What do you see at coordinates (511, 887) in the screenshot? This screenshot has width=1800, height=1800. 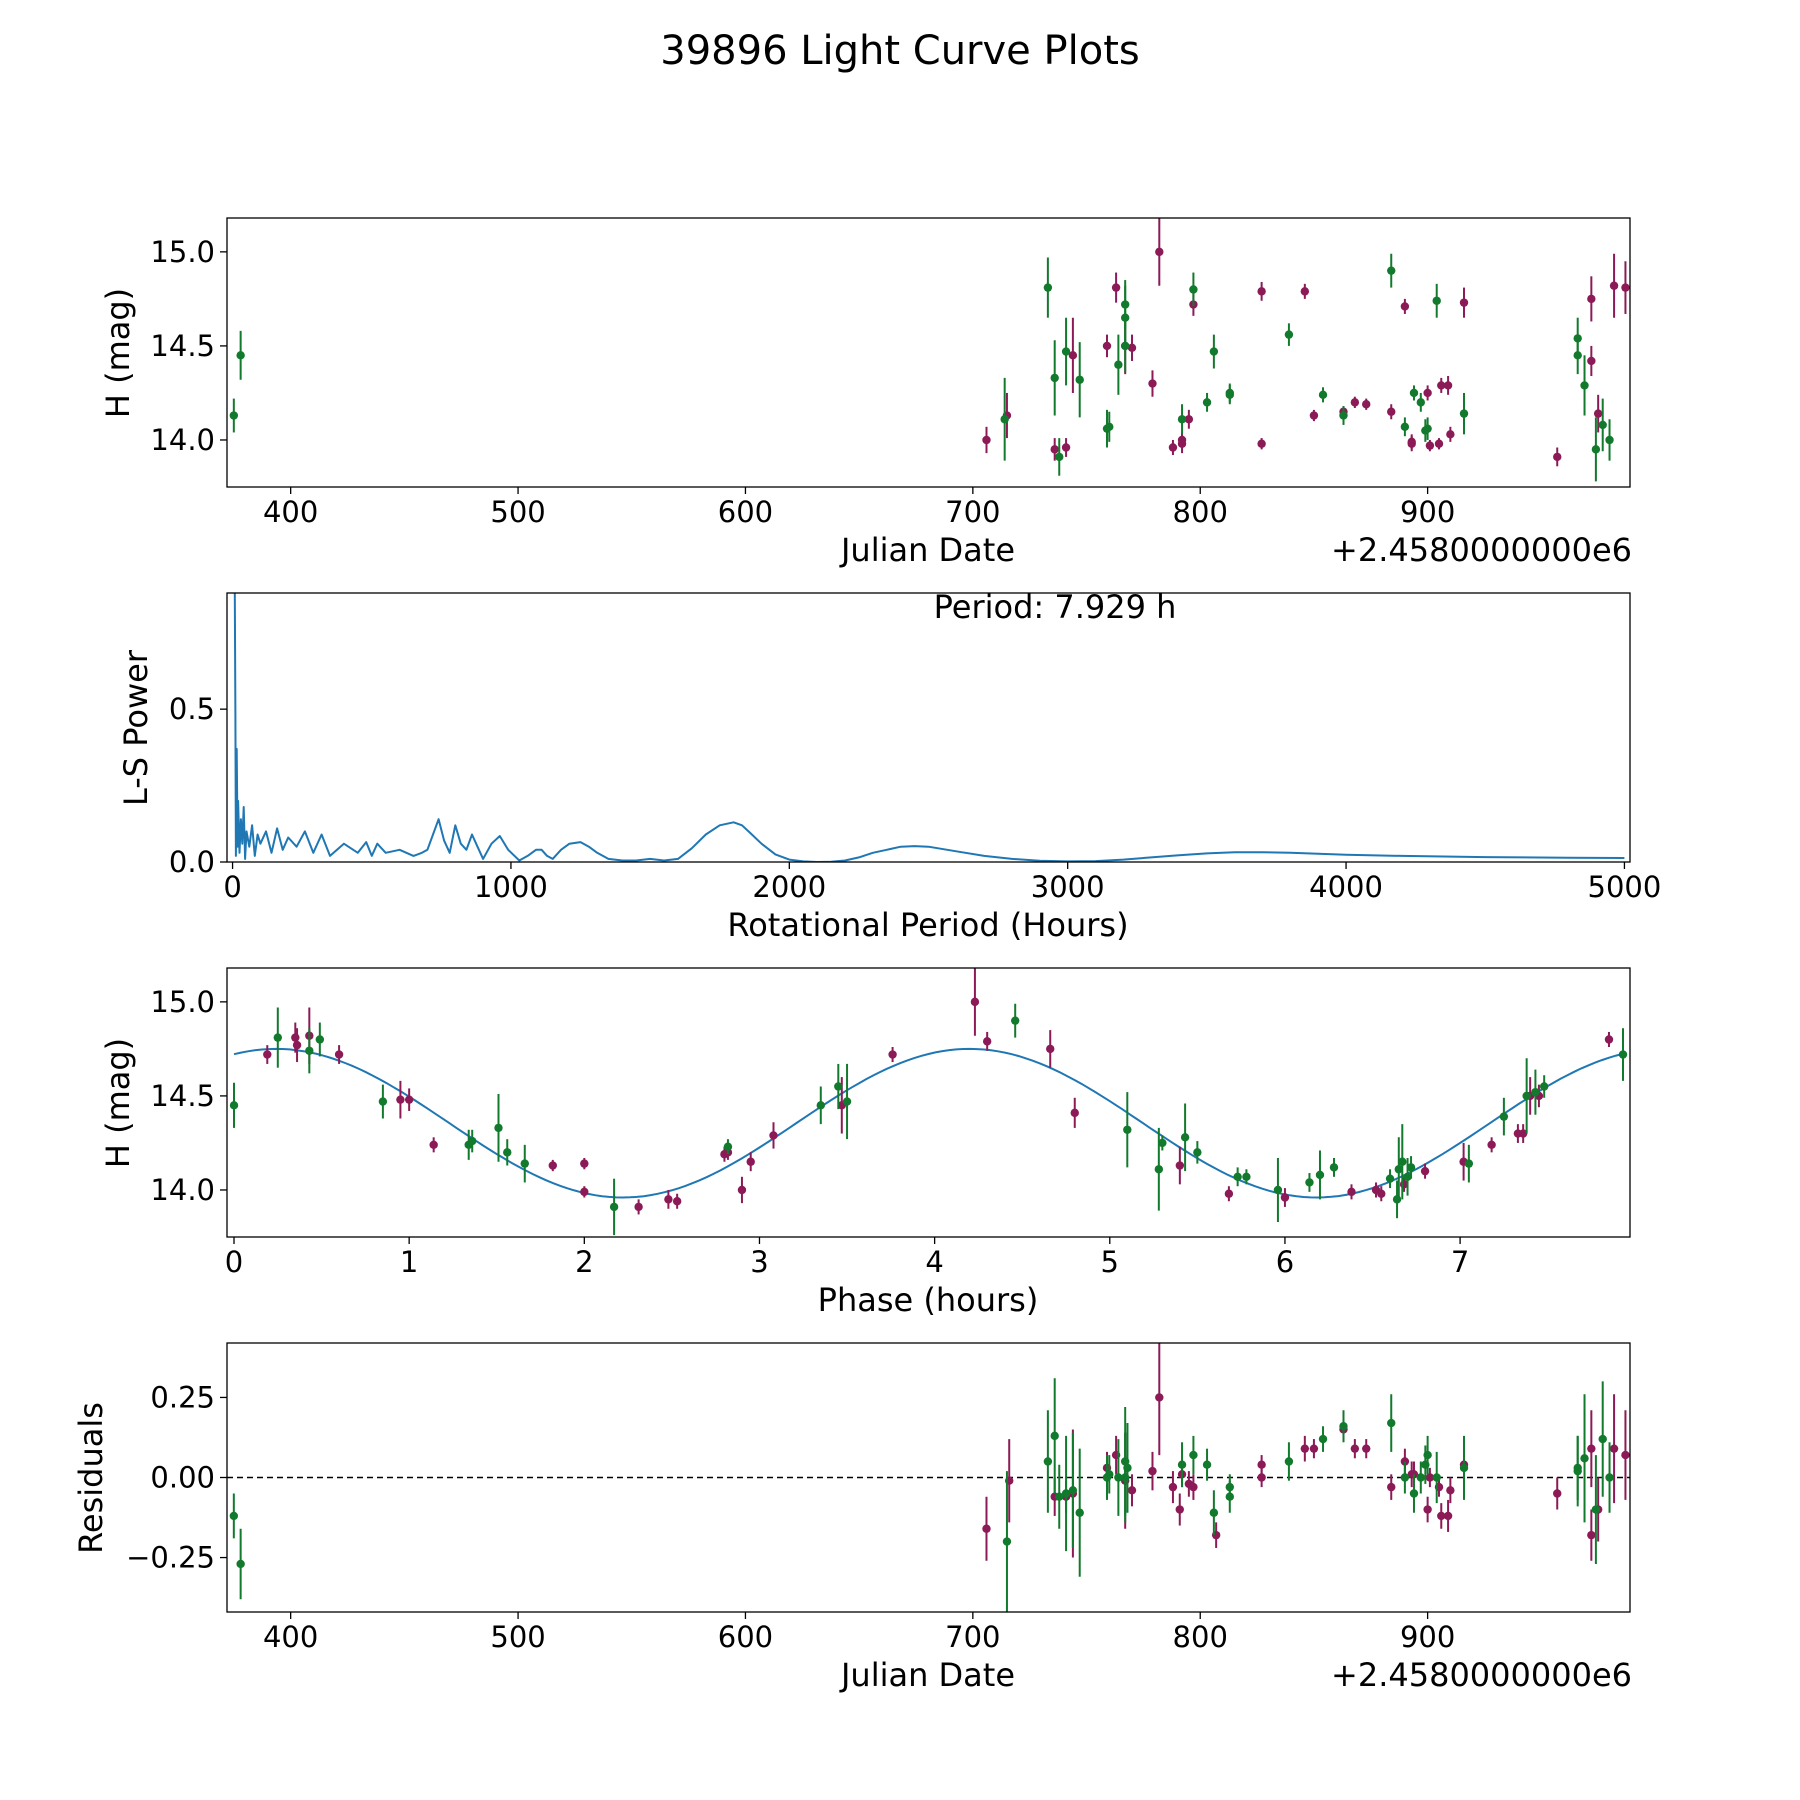 I see `x-tick-label: 1000` at bounding box center [511, 887].